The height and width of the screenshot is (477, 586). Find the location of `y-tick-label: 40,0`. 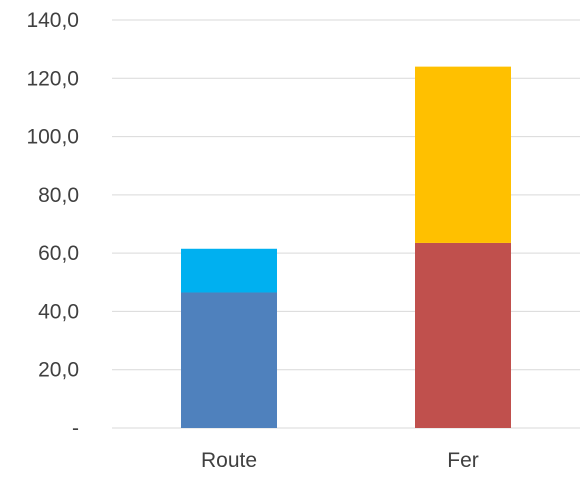

y-tick-label: 40,0 is located at coordinates (58, 311).